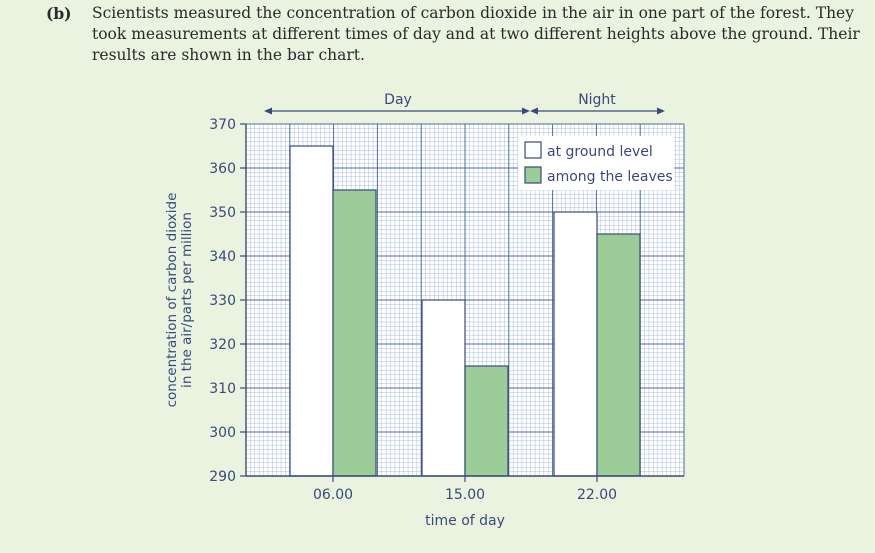  Describe the element at coordinates (333, 495) in the screenshot. I see `x-tick-label: 06.00` at that location.